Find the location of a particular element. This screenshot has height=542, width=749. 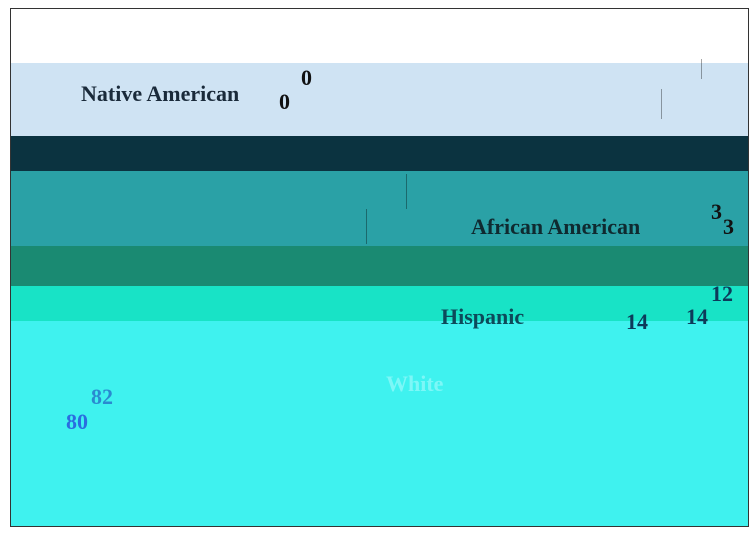

band-light-blue is located at coordinates (379, 99).